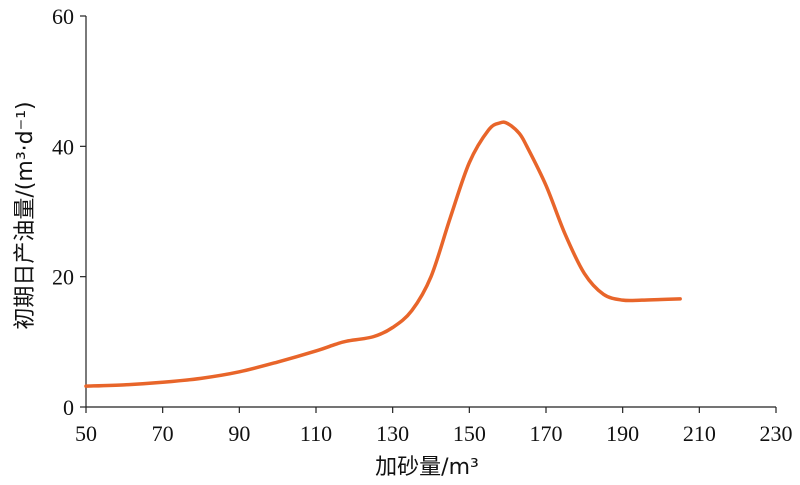 This screenshot has height=485, width=800. What do you see at coordinates (63, 277) in the screenshot?
I see `y-tick-label: 20` at bounding box center [63, 277].